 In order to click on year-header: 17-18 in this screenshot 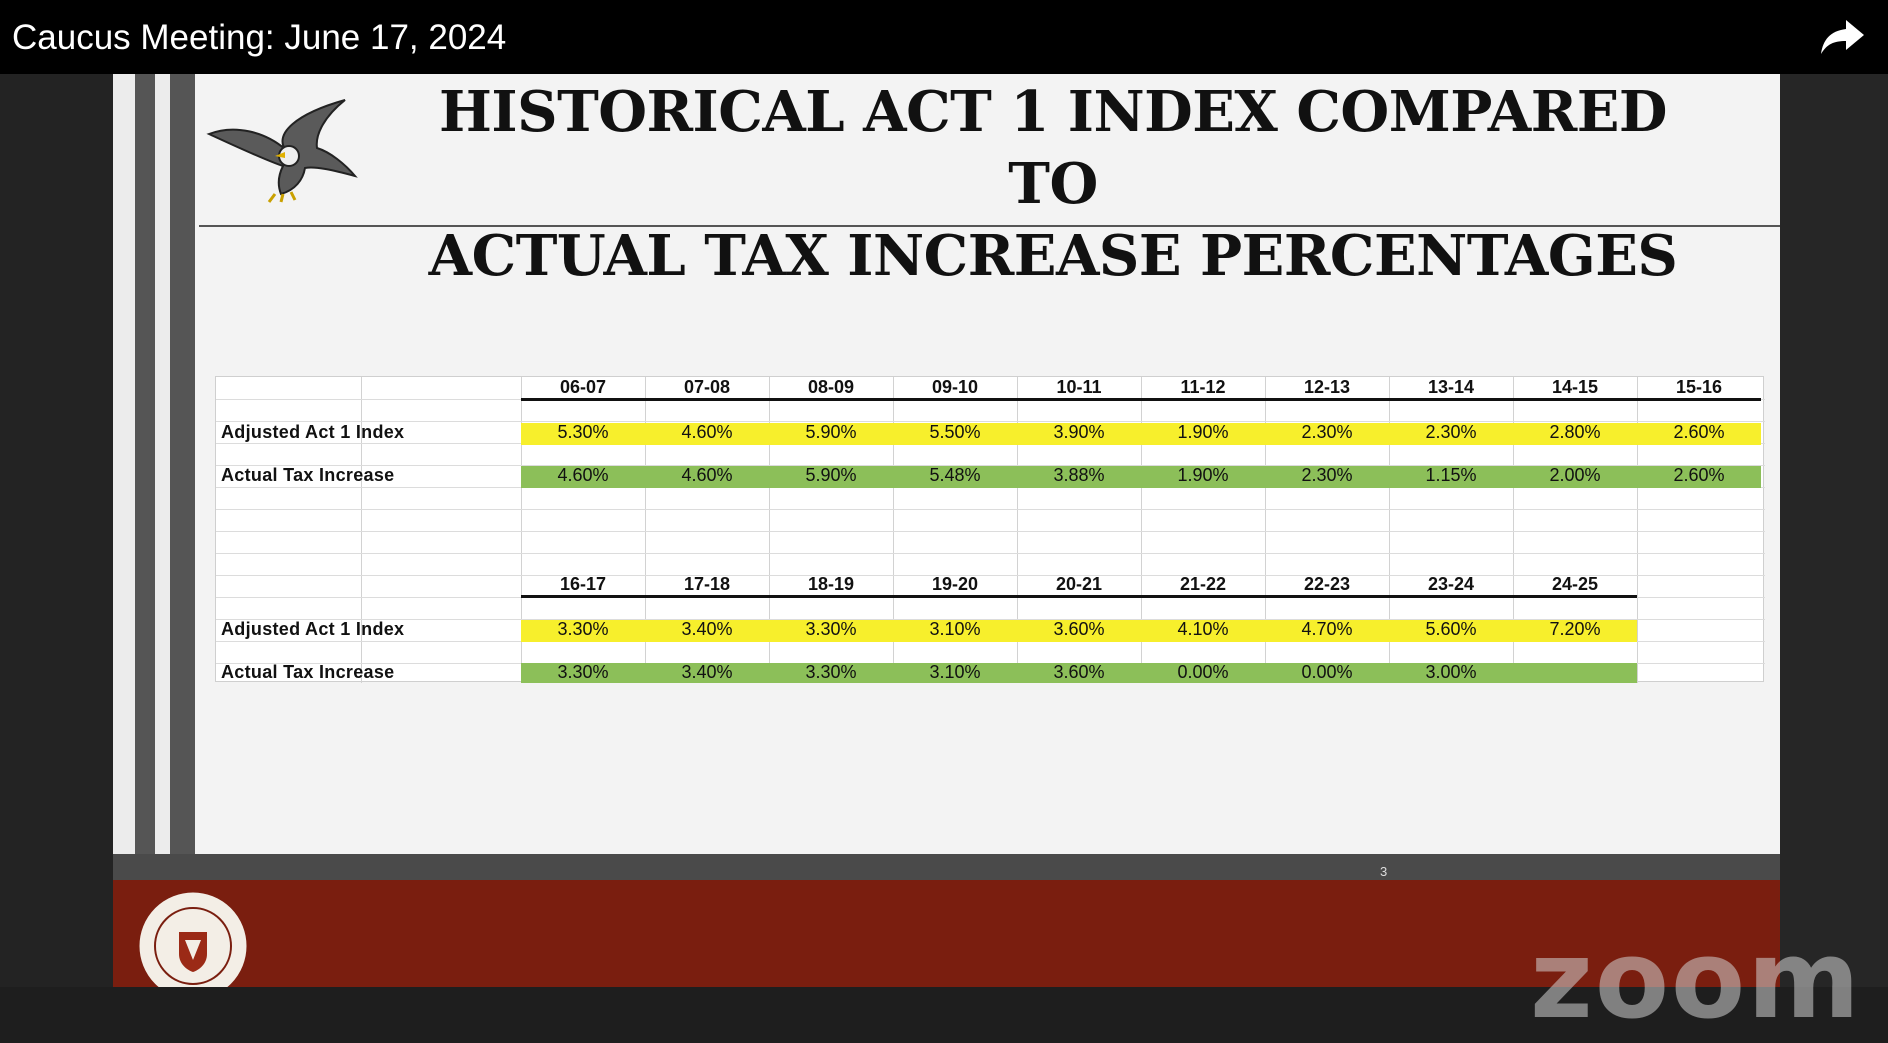, I will do `click(707, 584)`.